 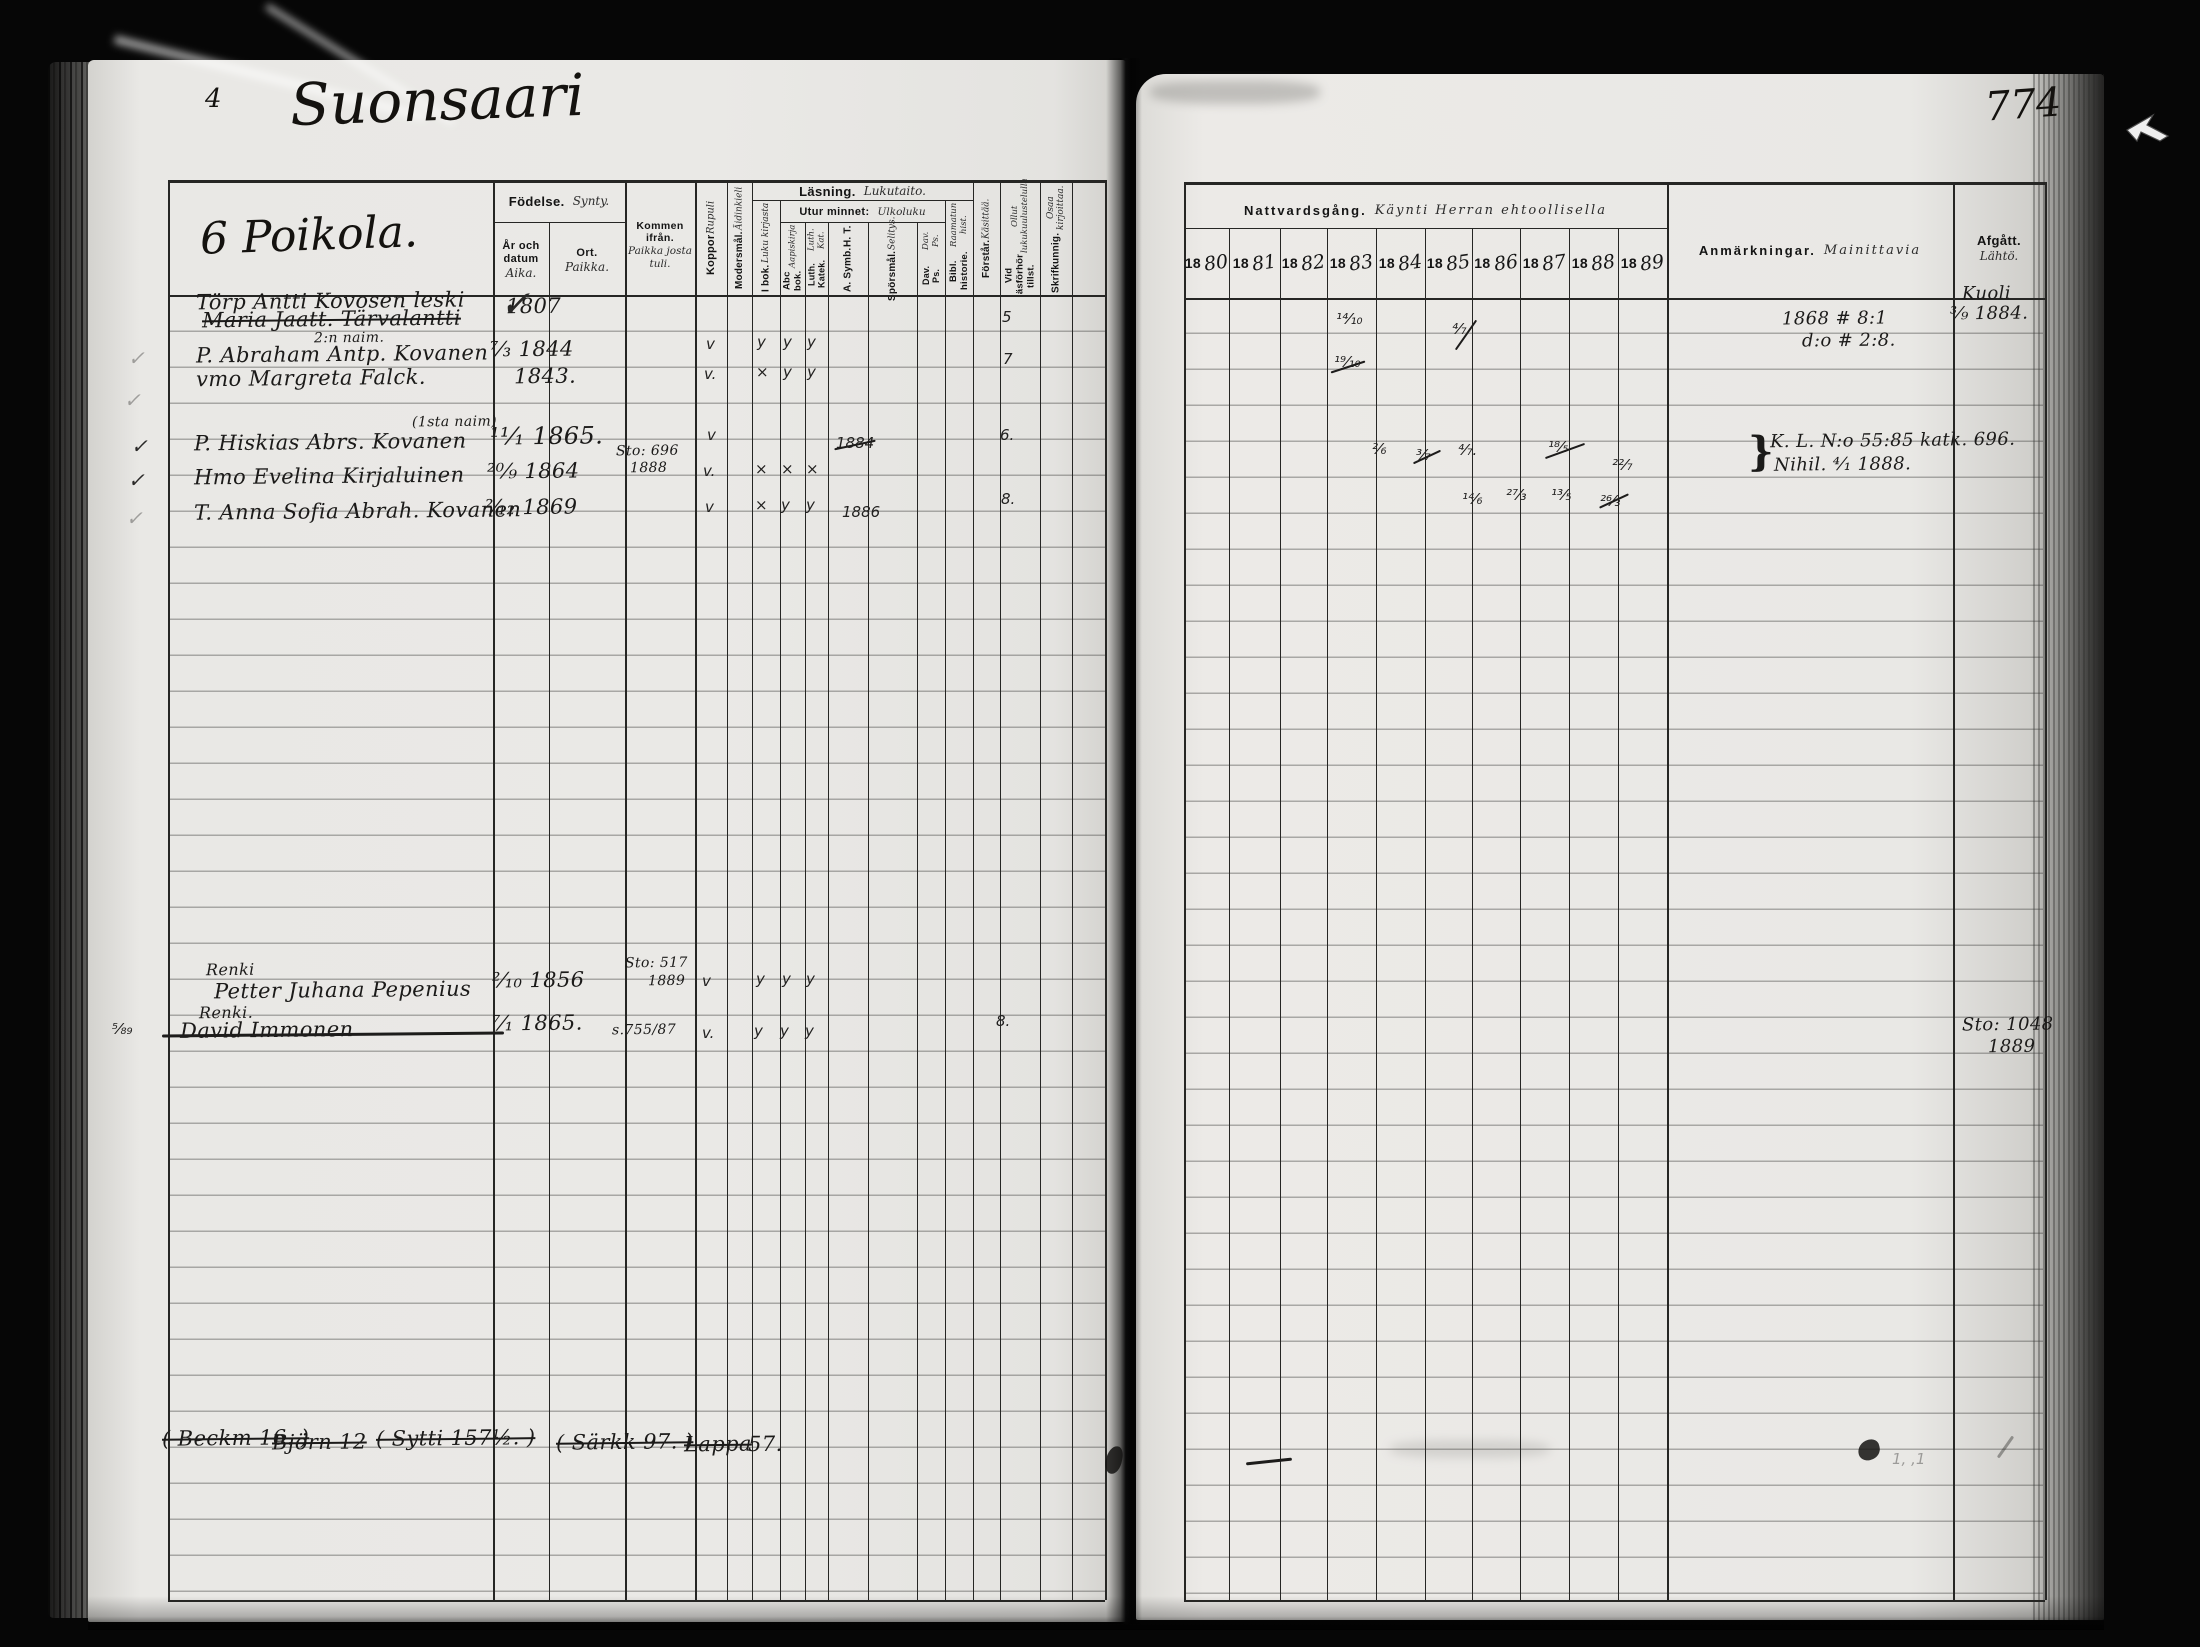 What do you see at coordinates (1472, 499) in the screenshot?
I see `handwritten-mark: ¹⁴⁄₆` at bounding box center [1472, 499].